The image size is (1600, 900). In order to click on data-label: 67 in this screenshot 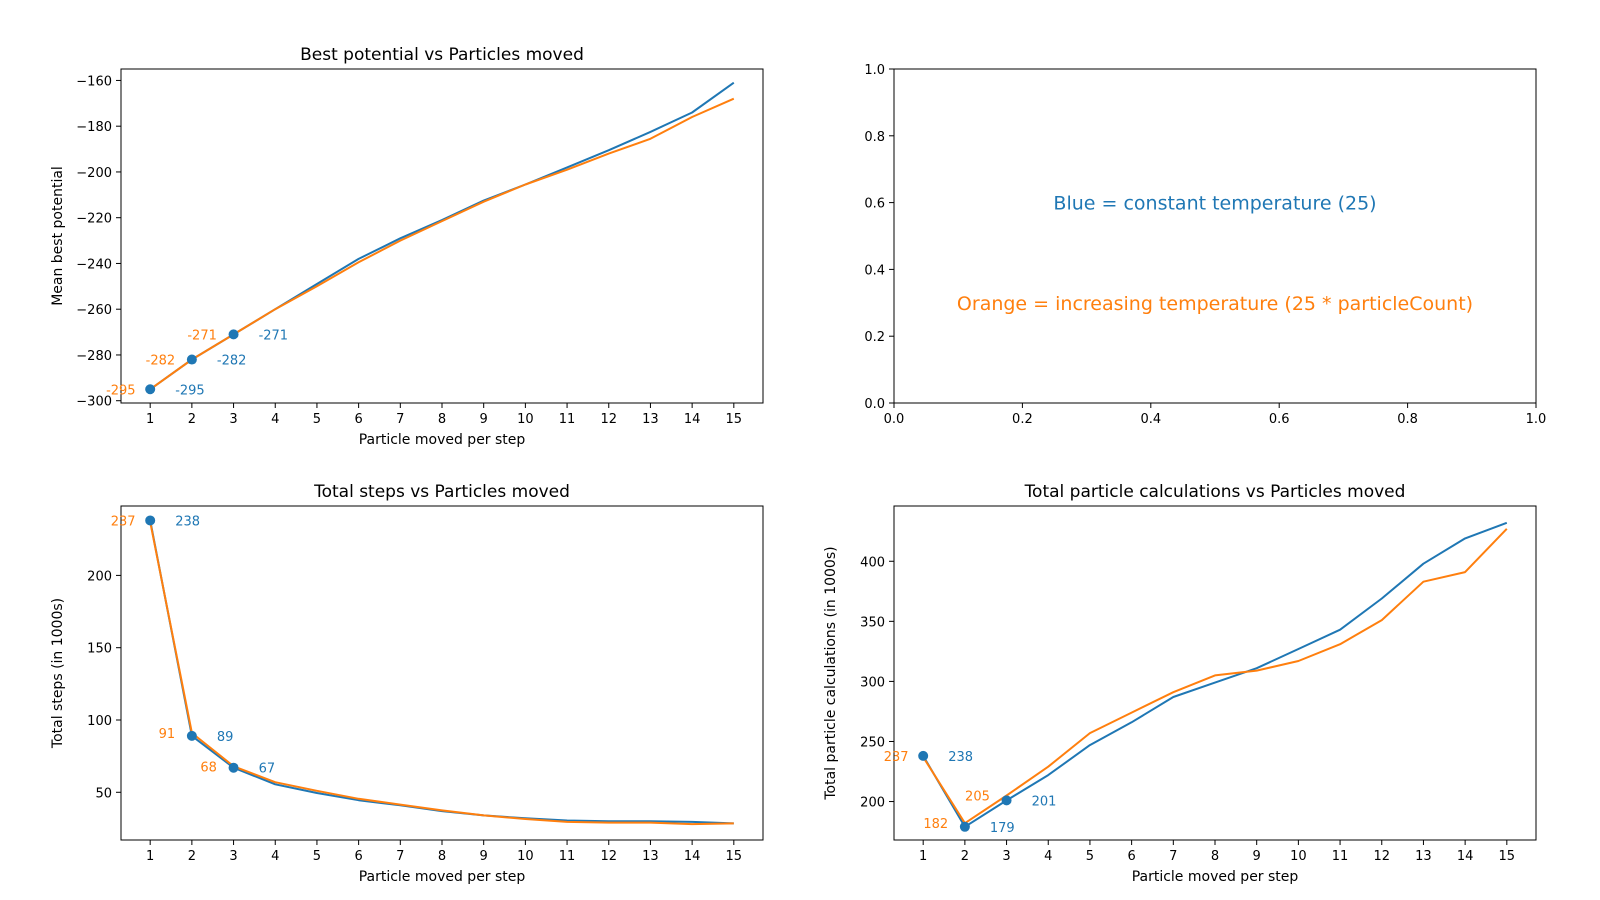, I will do `click(267, 769)`.